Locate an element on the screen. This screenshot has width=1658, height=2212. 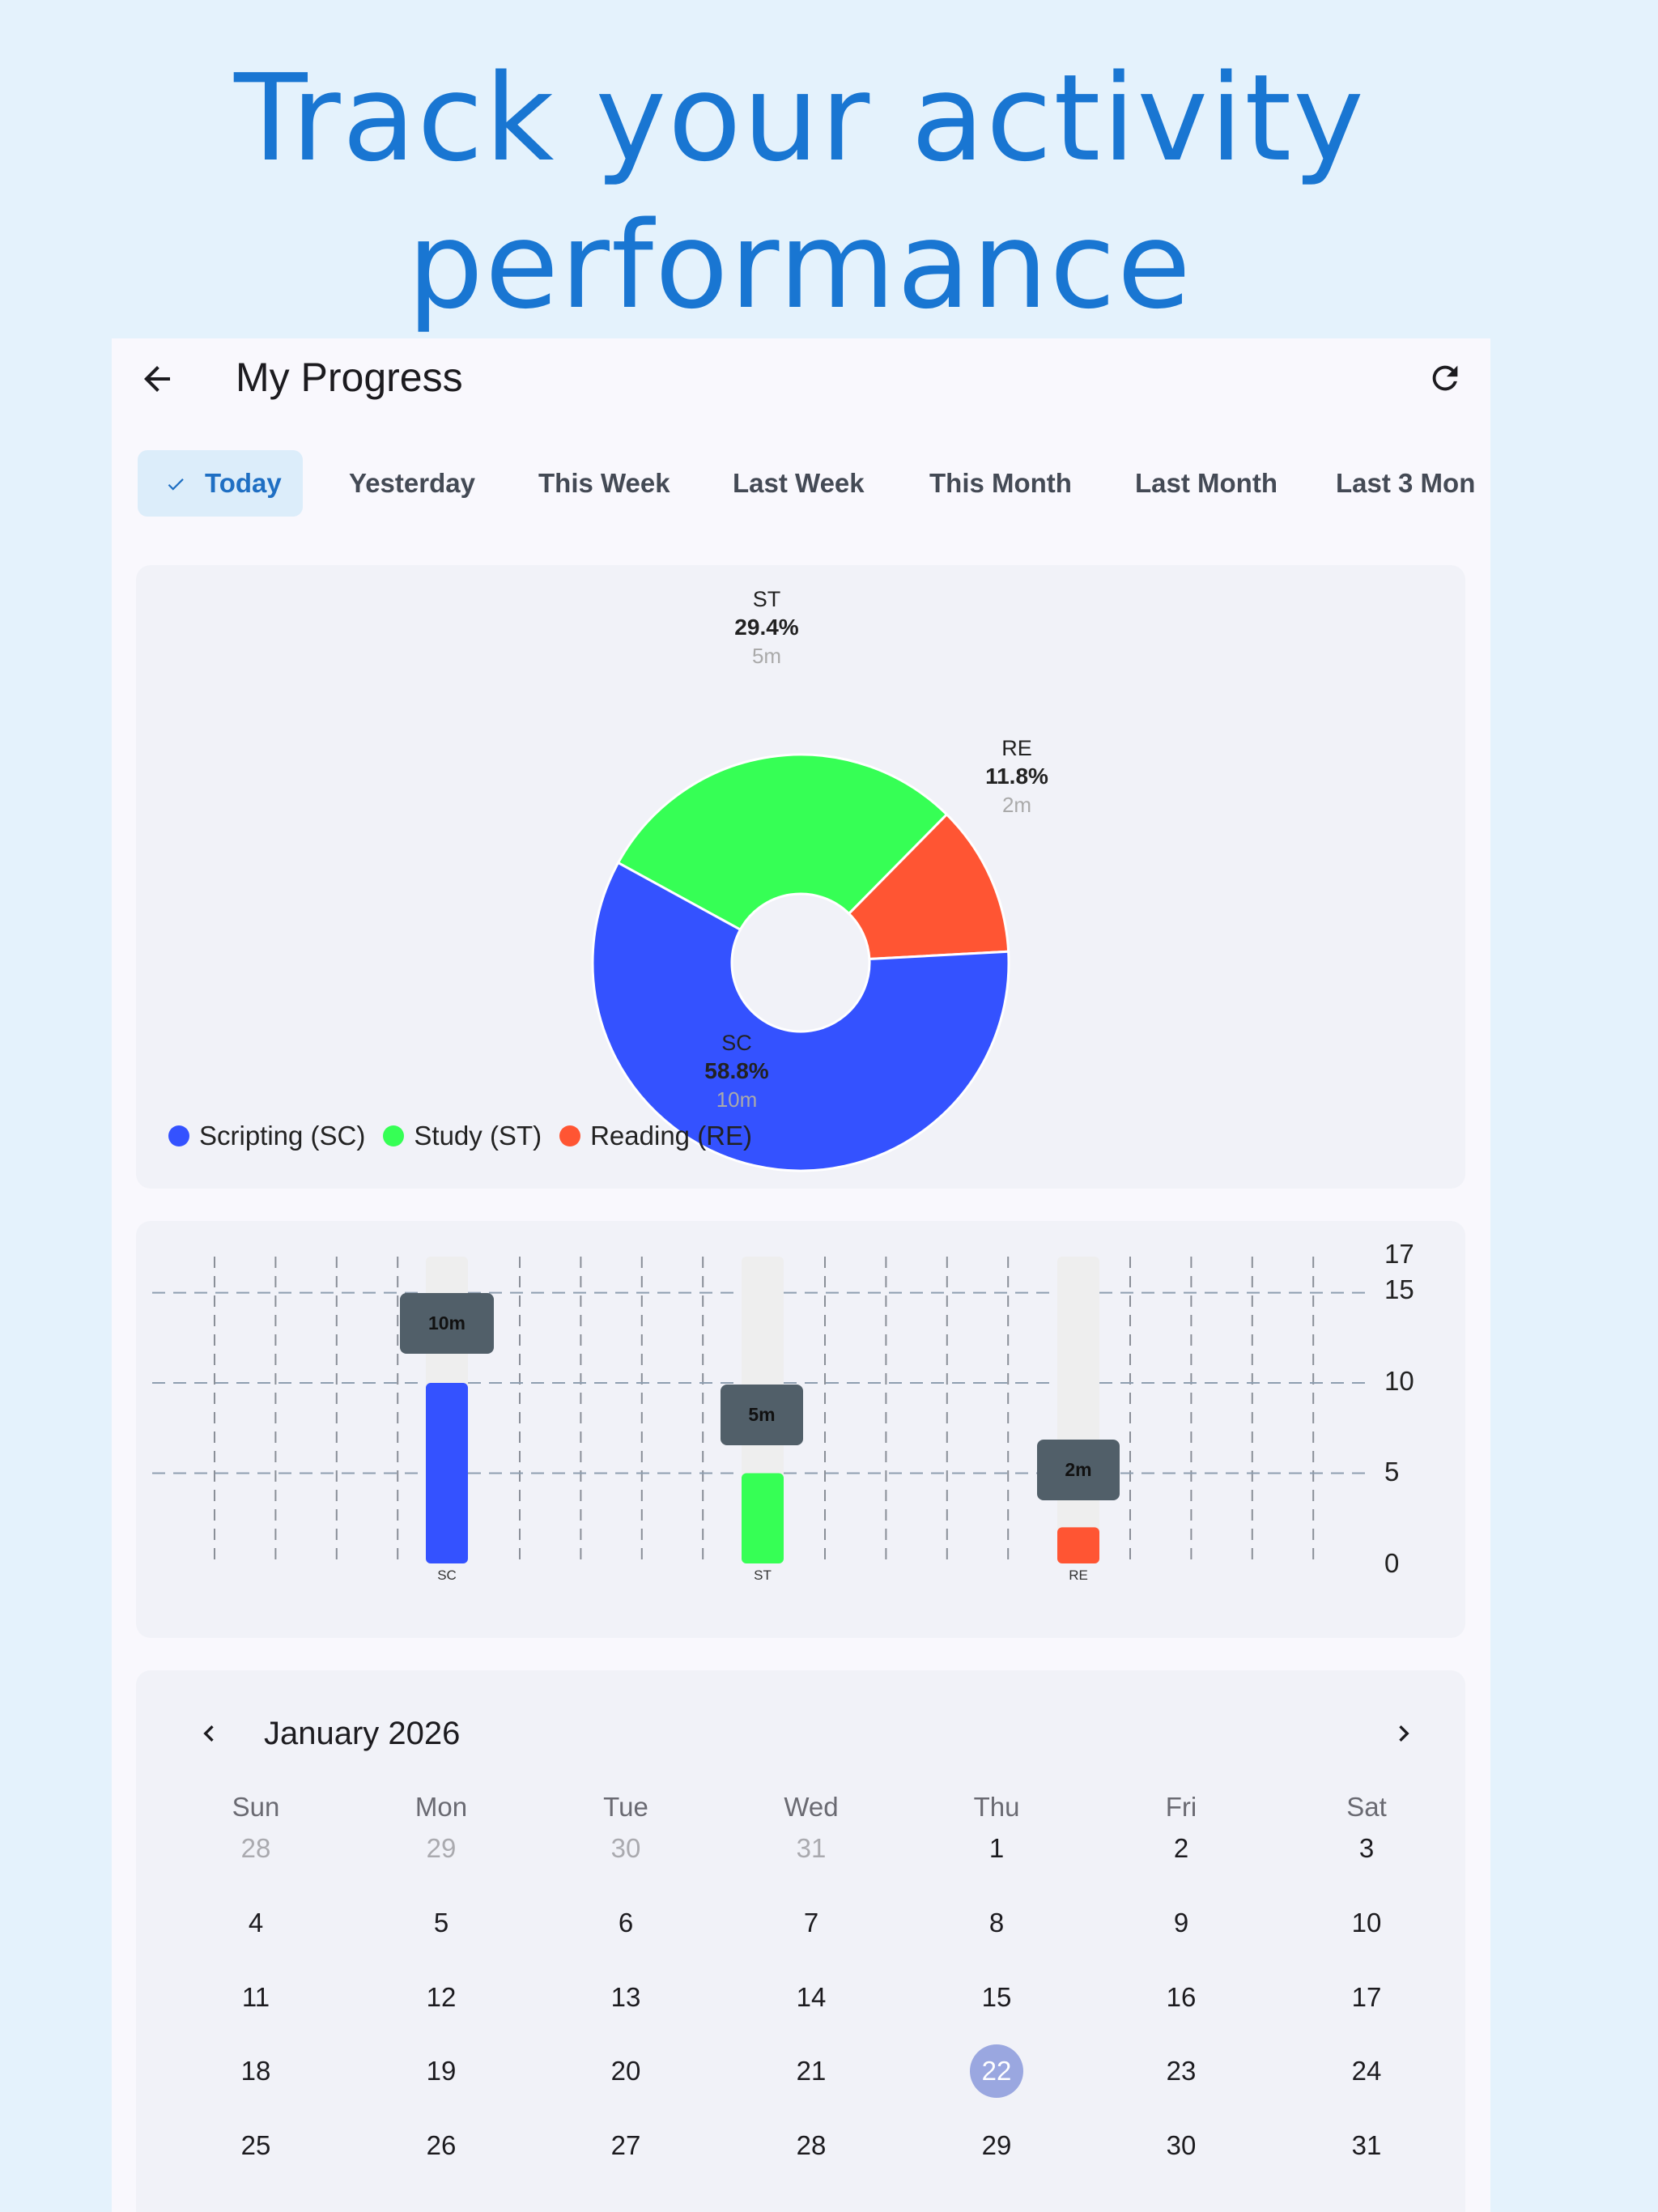
calendar-day-selected: 22 is located at coordinates (996, 2071).